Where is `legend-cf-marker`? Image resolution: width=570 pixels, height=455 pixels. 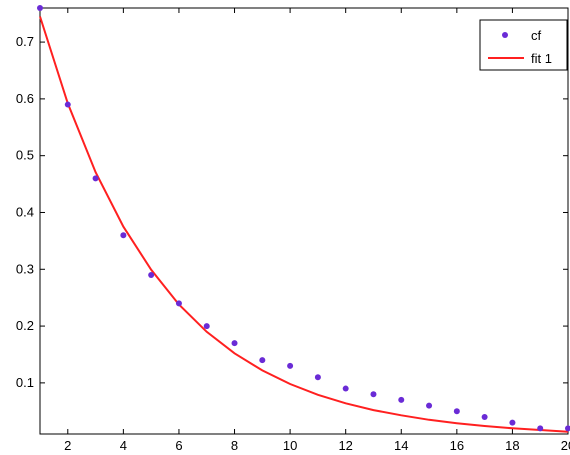 legend-cf-marker is located at coordinates (505, 35).